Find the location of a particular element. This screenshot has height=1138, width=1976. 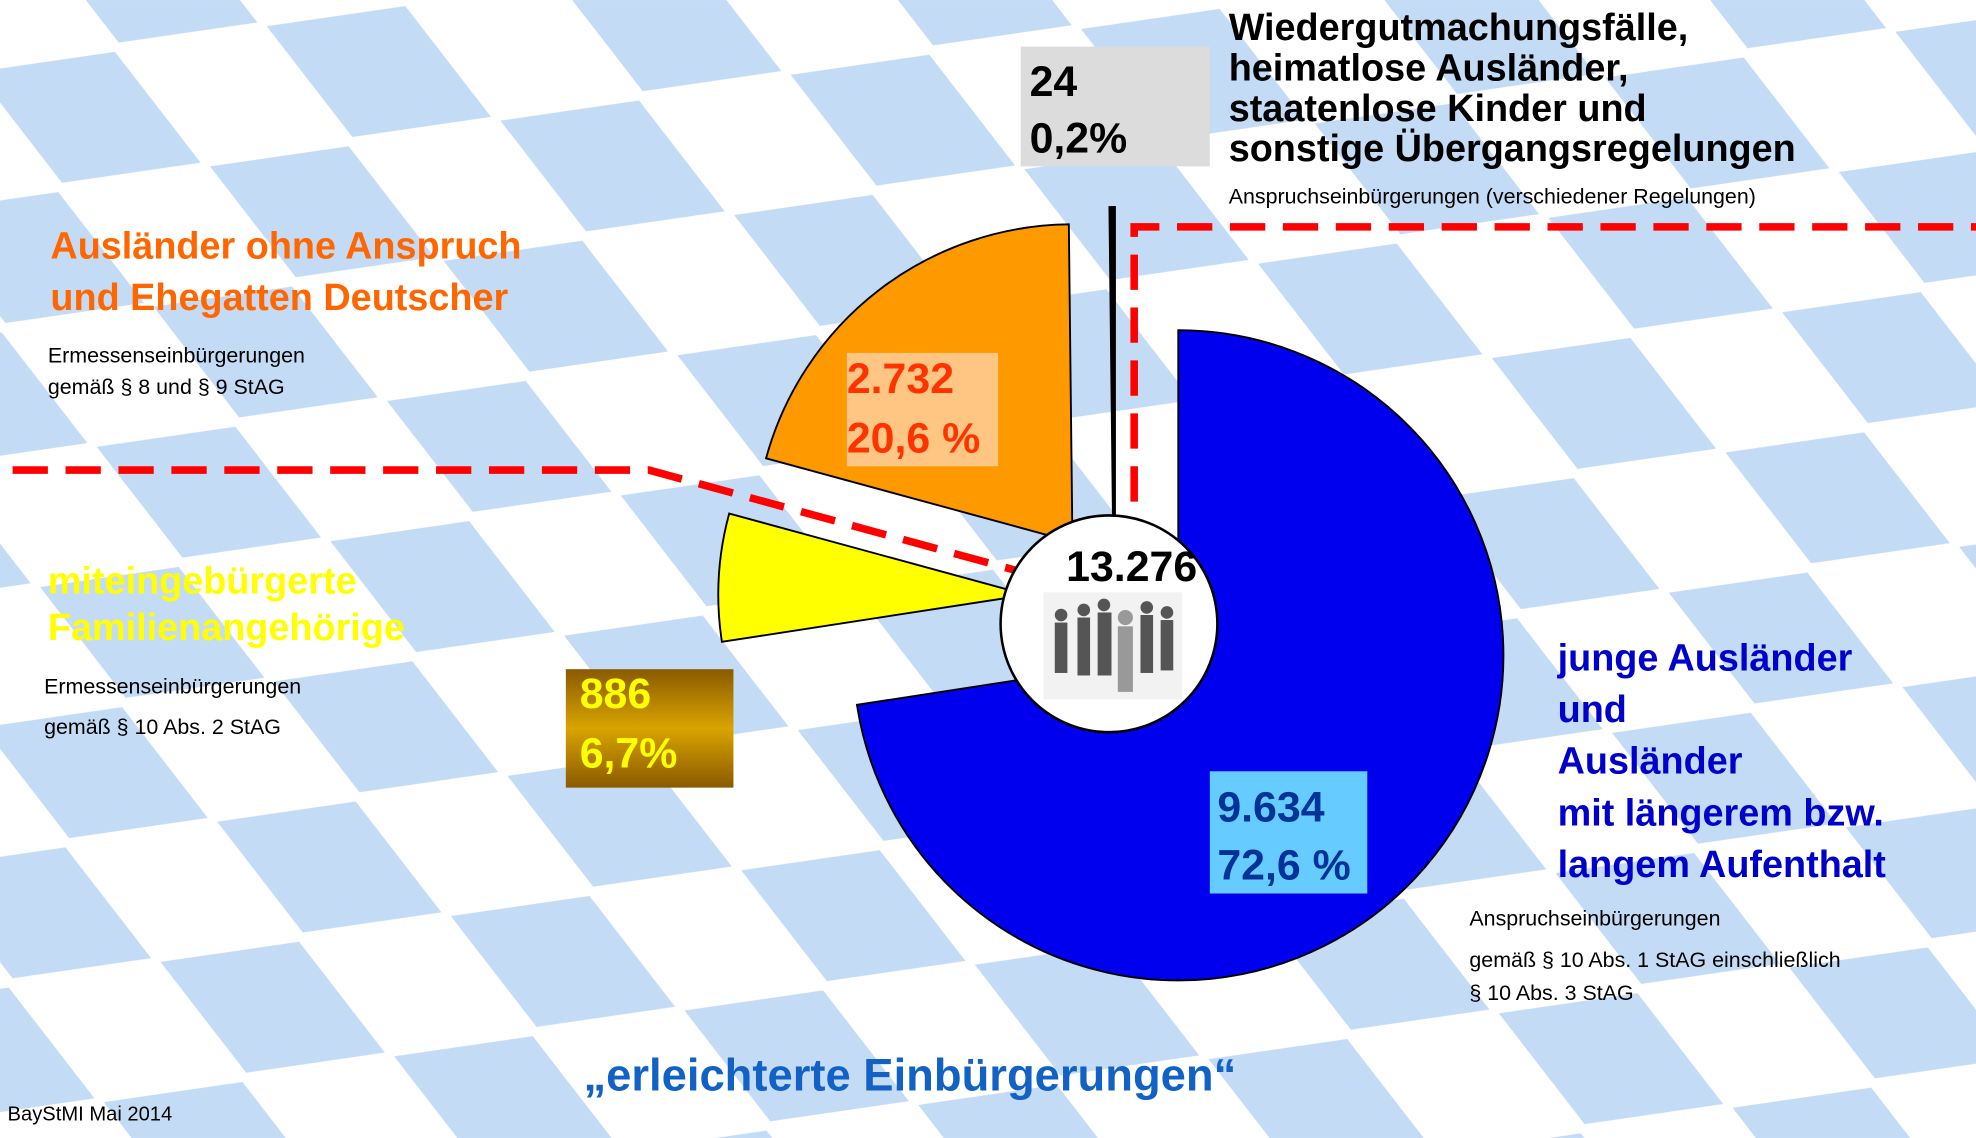

slice-name: langem Aufenthalt is located at coordinates (1722, 865).